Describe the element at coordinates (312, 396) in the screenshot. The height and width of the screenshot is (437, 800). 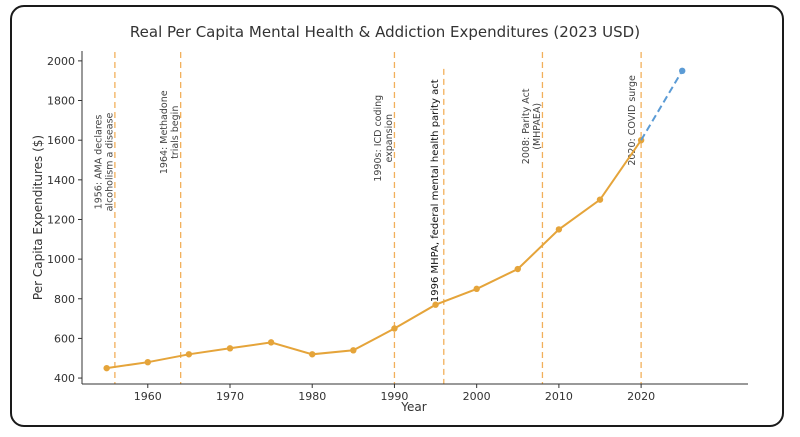
I see `x-tick-label: 1980` at that location.